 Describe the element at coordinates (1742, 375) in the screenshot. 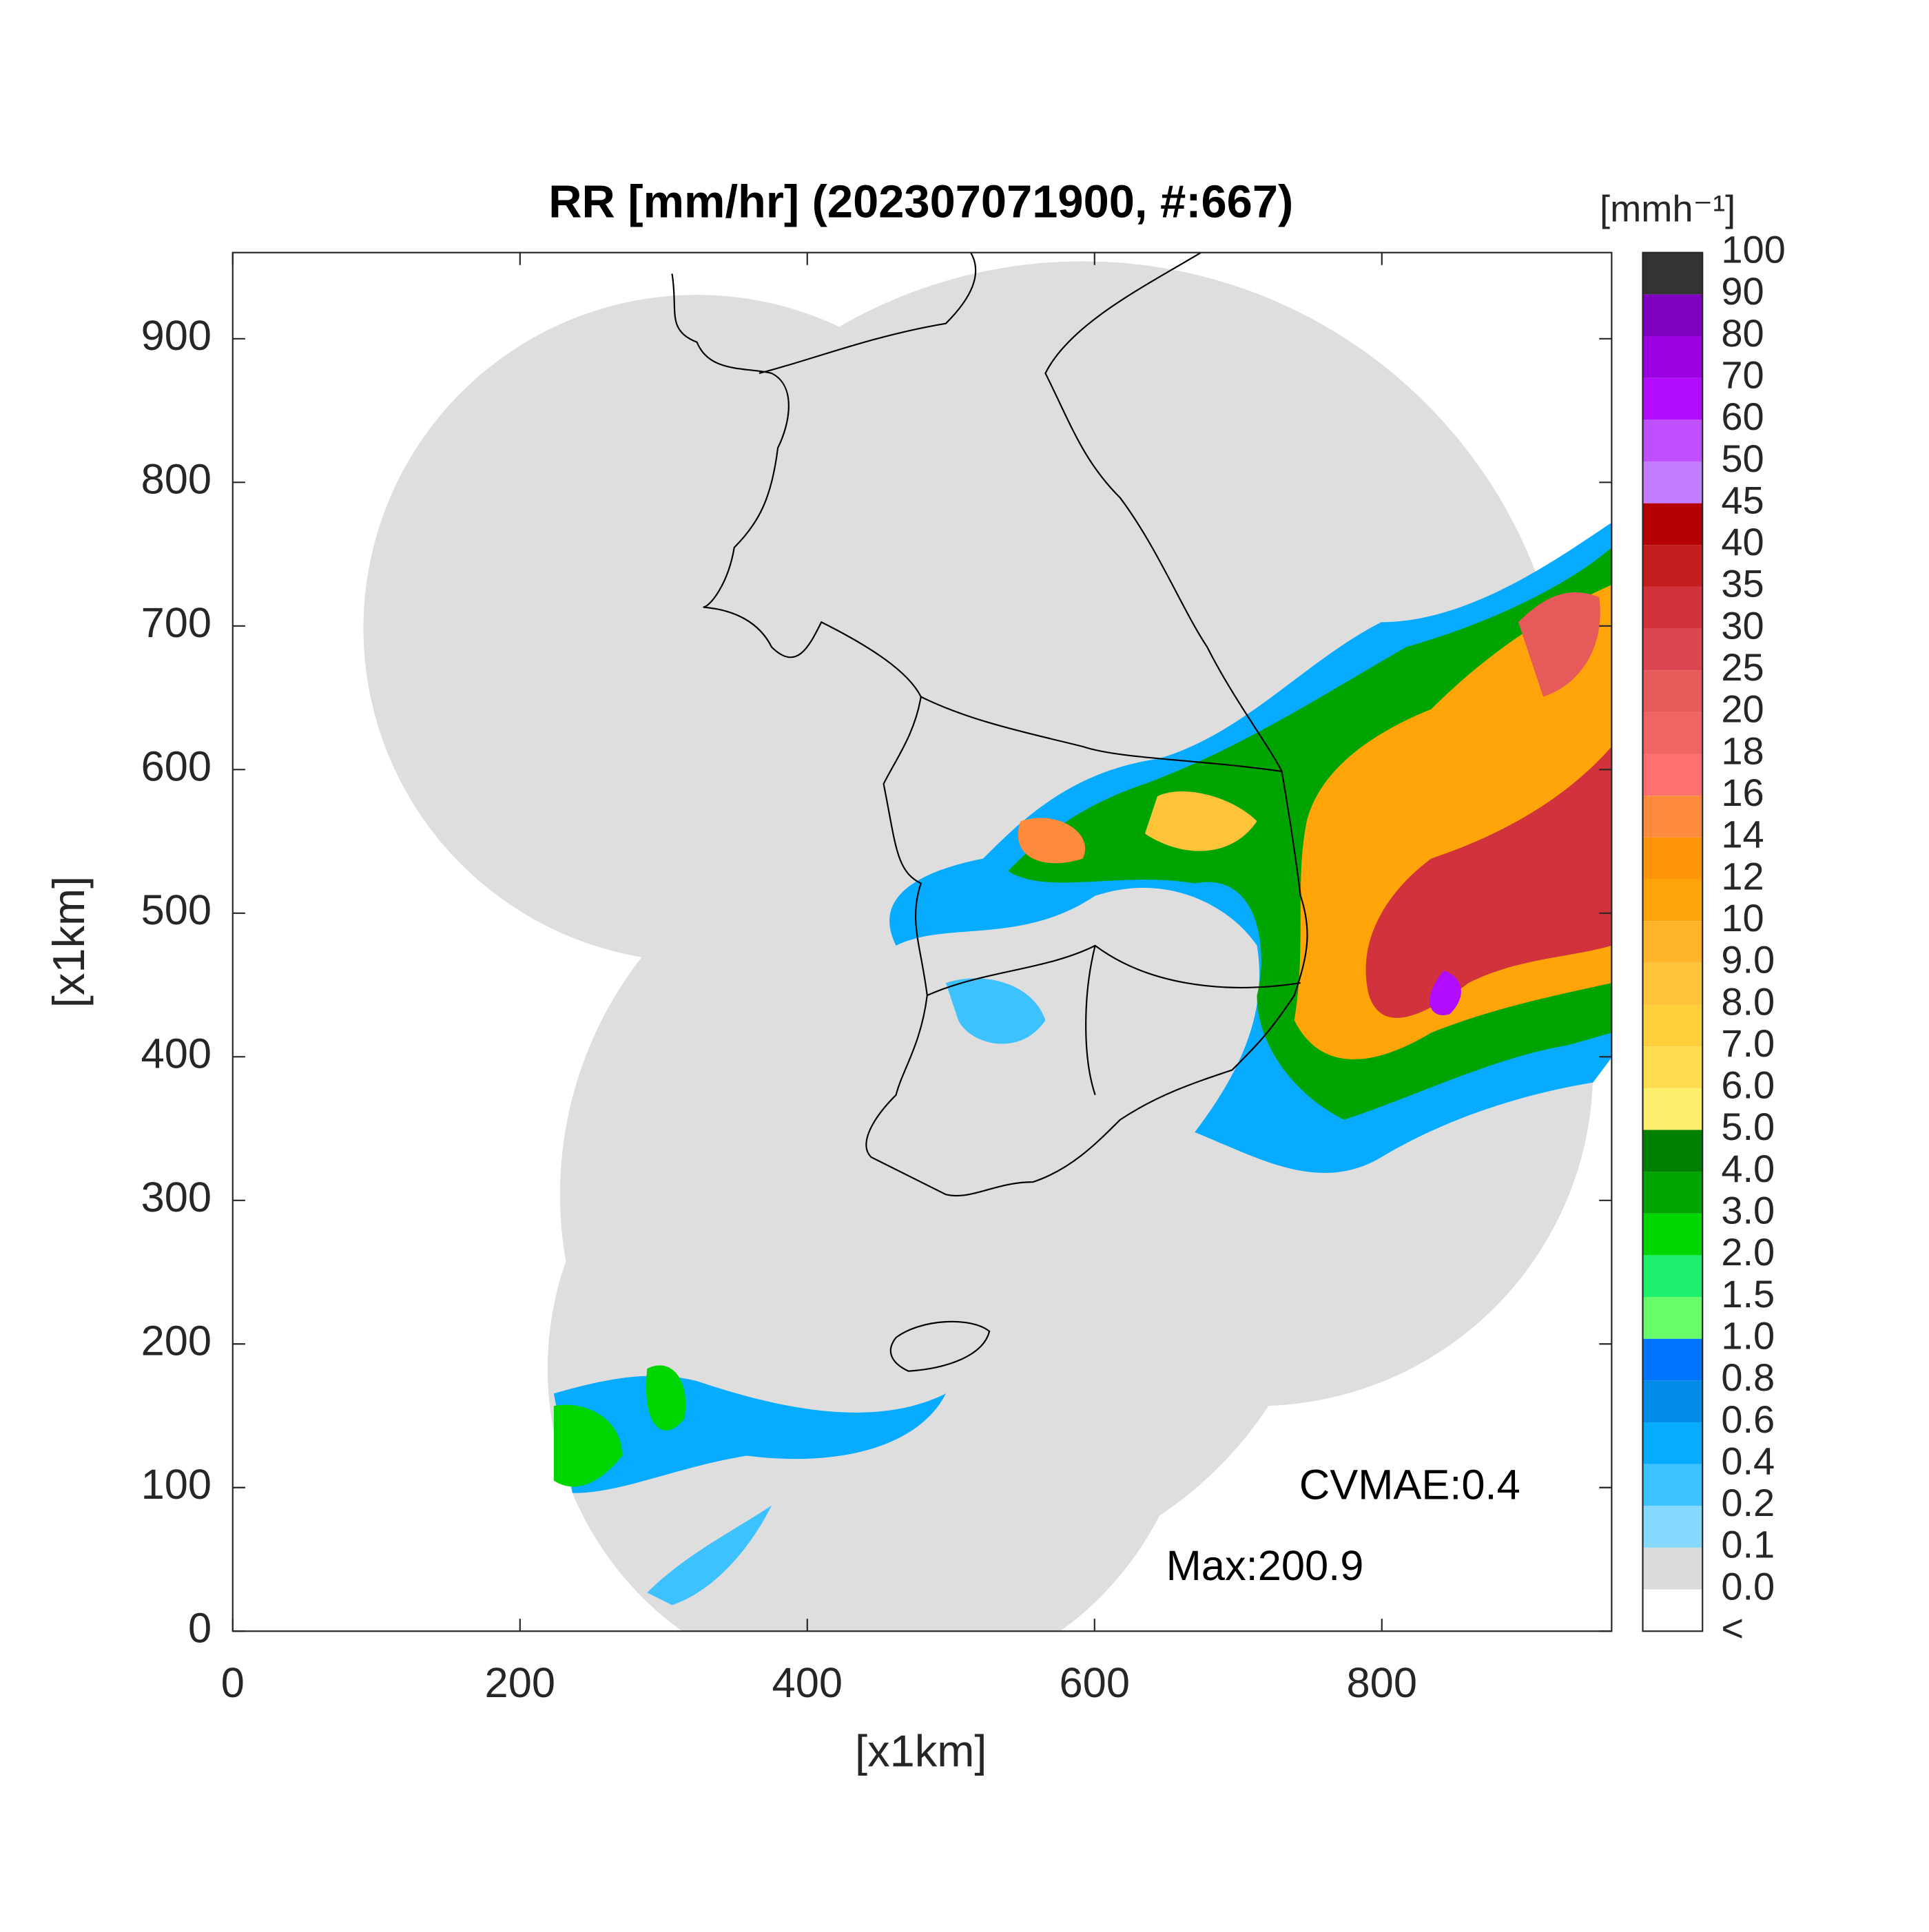

I see `colorbar-label: 70` at that location.